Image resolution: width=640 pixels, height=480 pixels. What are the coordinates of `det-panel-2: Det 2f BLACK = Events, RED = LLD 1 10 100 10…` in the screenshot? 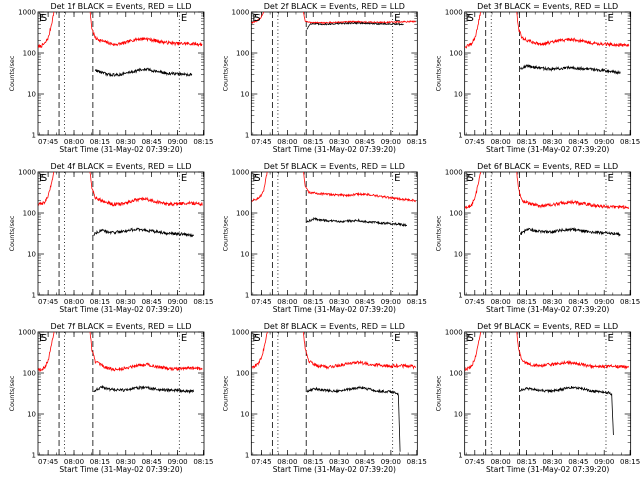 It's located at (324, 78).